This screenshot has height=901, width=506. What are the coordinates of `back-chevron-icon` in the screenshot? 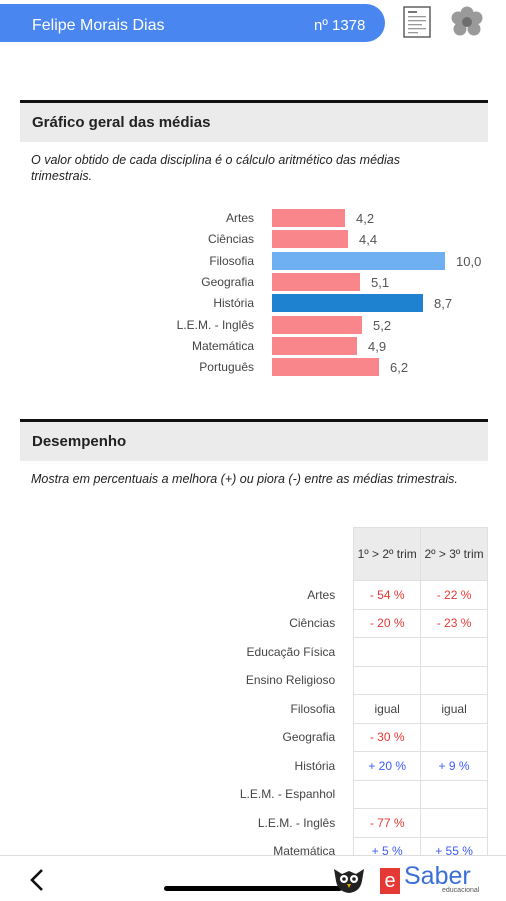 It's located at (37, 880).